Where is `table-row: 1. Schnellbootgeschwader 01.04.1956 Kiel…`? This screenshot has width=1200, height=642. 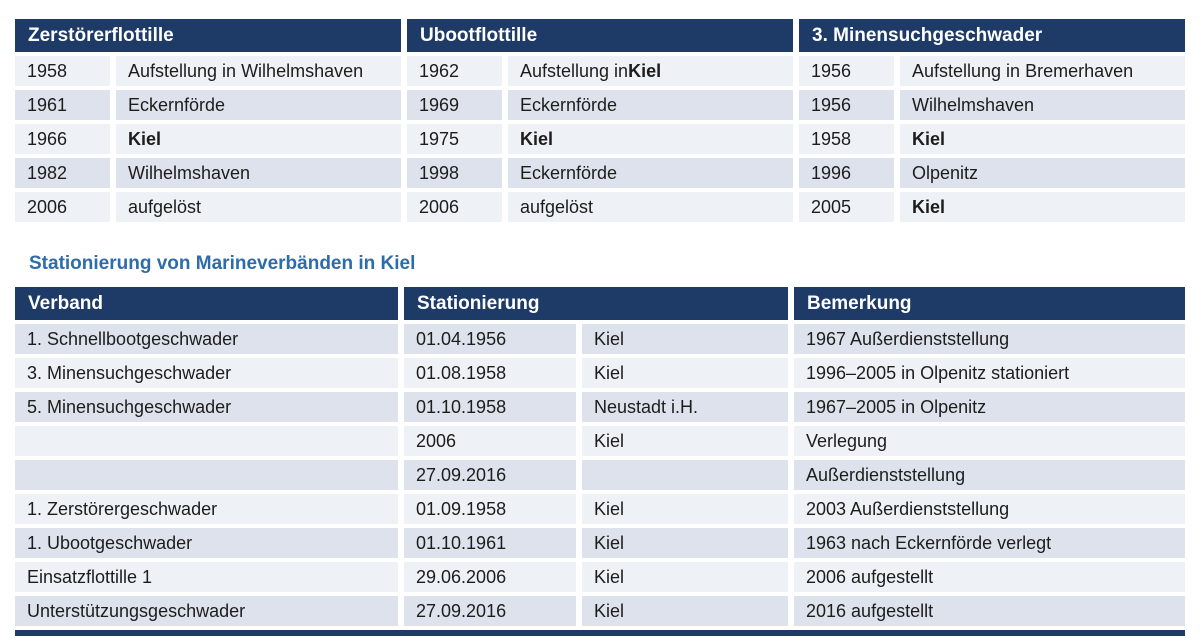
table-row: 1. Schnellbootgeschwader 01.04.1956 Kiel… is located at coordinates (600, 339).